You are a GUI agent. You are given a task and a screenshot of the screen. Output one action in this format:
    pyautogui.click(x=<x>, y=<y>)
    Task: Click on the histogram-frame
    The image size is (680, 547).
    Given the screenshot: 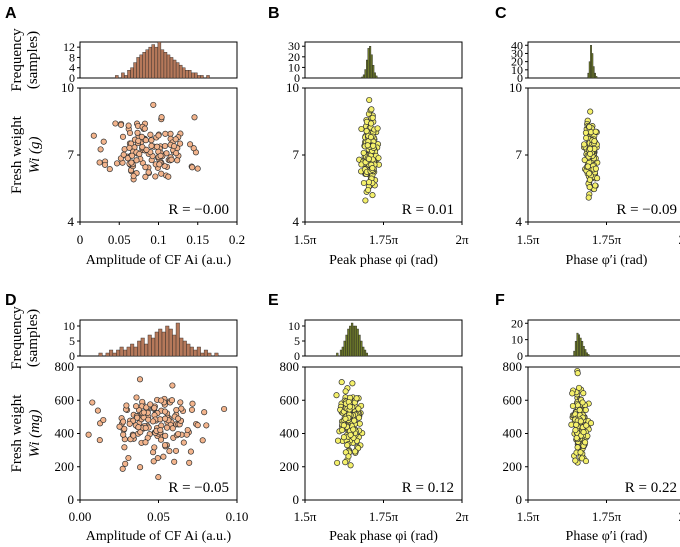 What is the action you would take?
    pyautogui.click(x=603, y=338)
    